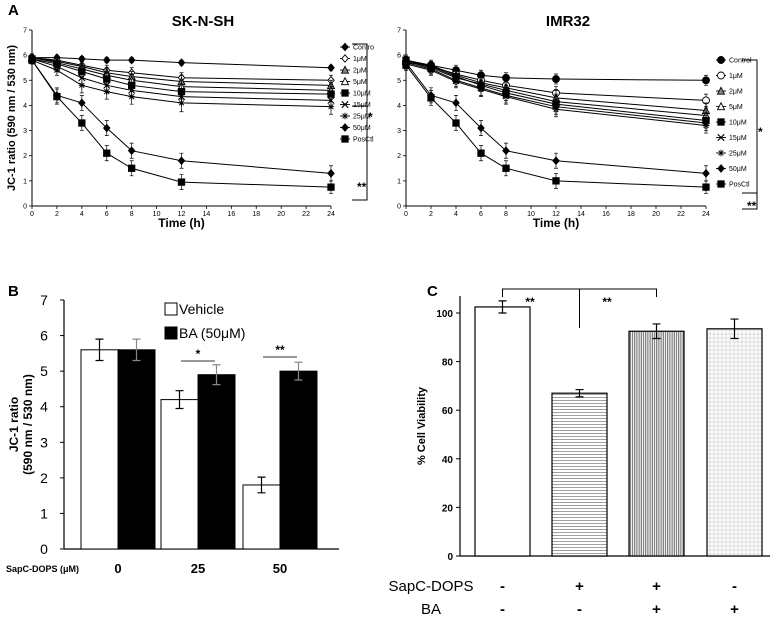  I want to click on x-tick-label: 20, so click(656, 214).